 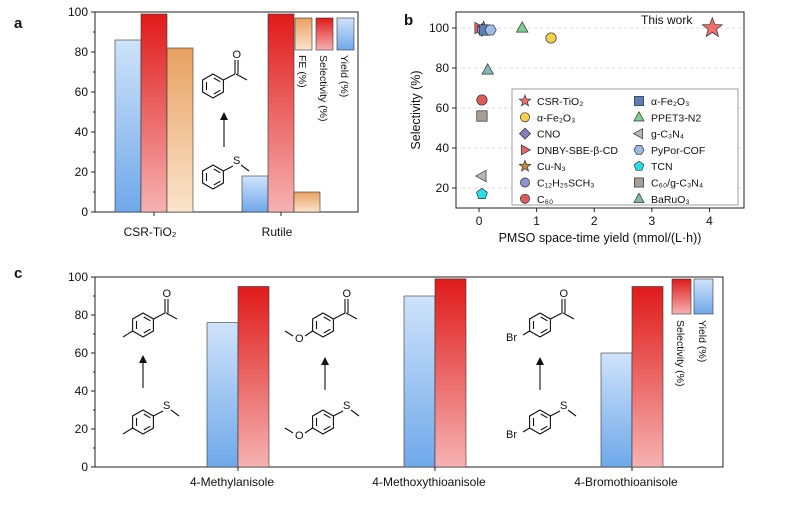 I want to click on panel-b-x-axis: 0 1 2 3 4, so click(x=594, y=218).